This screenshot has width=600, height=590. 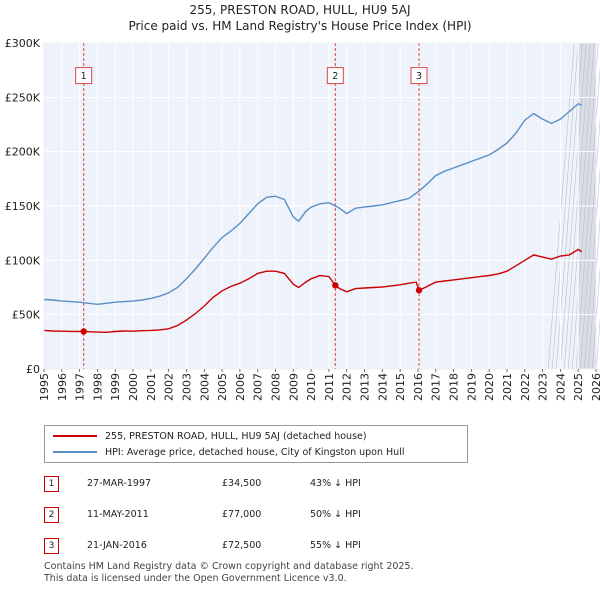 I want to click on x-tick-label: 2000, so click(x=133, y=387).